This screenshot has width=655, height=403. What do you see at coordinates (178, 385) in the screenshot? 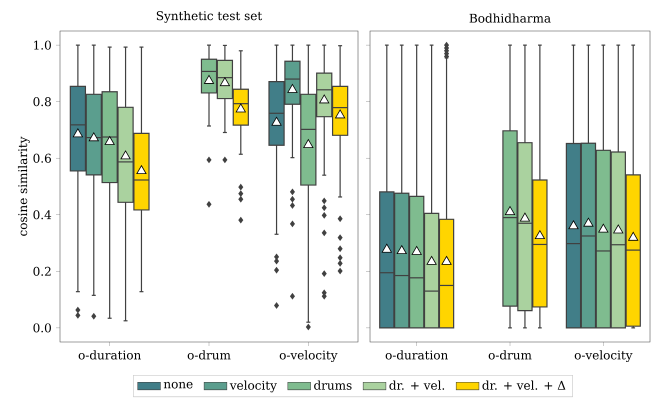
I see `legend-label: none` at bounding box center [178, 385].